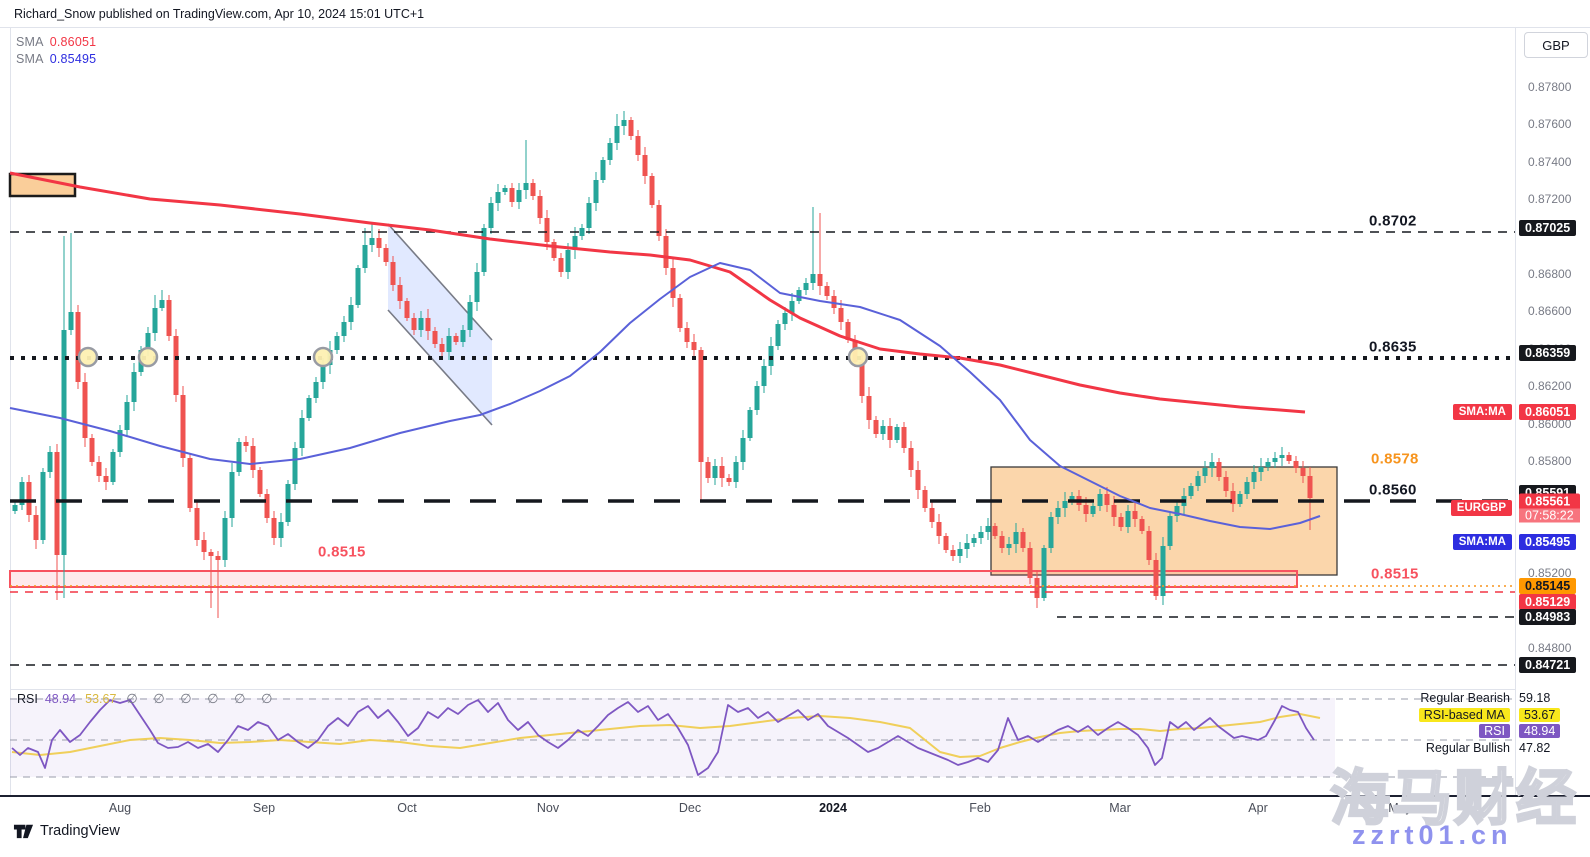  Describe the element at coordinates (1550, 461) in the screenshot. I see `price-tick-0.85800: 0.85800` at that location.